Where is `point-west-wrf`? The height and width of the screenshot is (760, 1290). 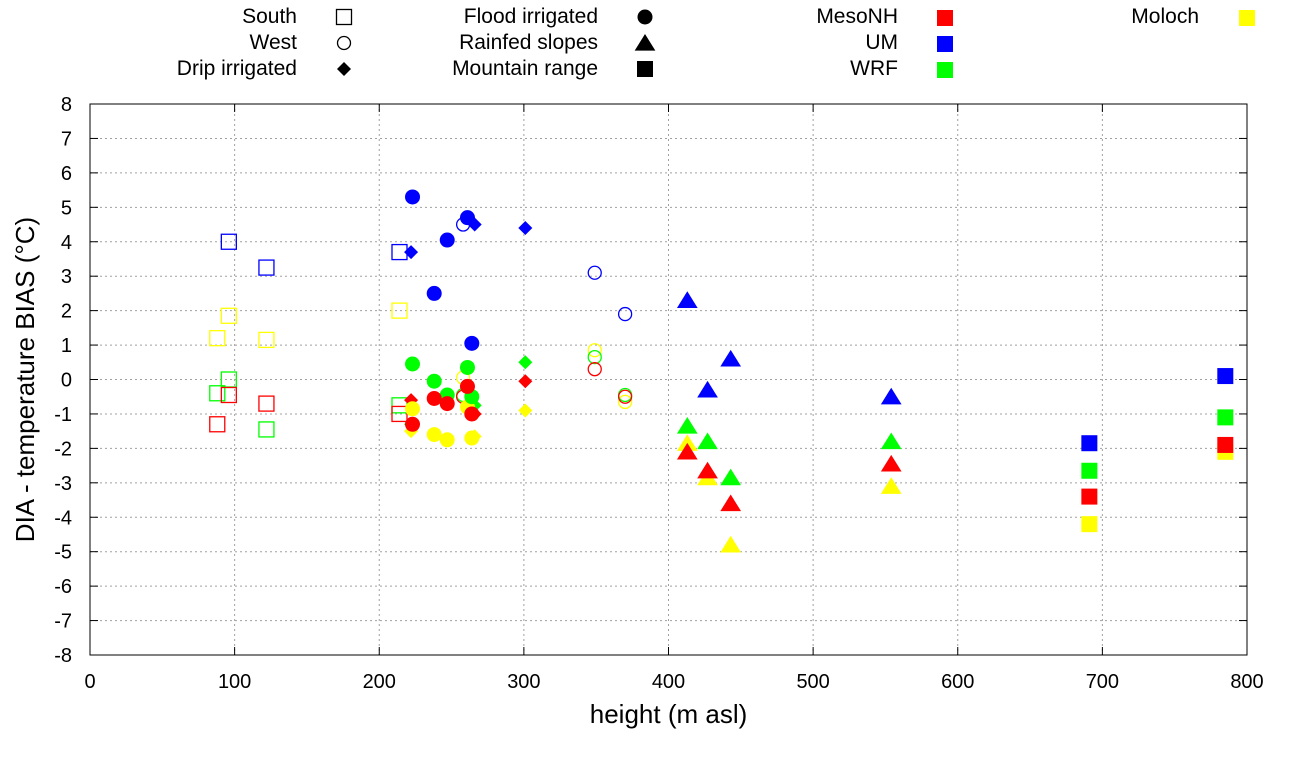 point-west-wrf is located at coordinates (594, 357).